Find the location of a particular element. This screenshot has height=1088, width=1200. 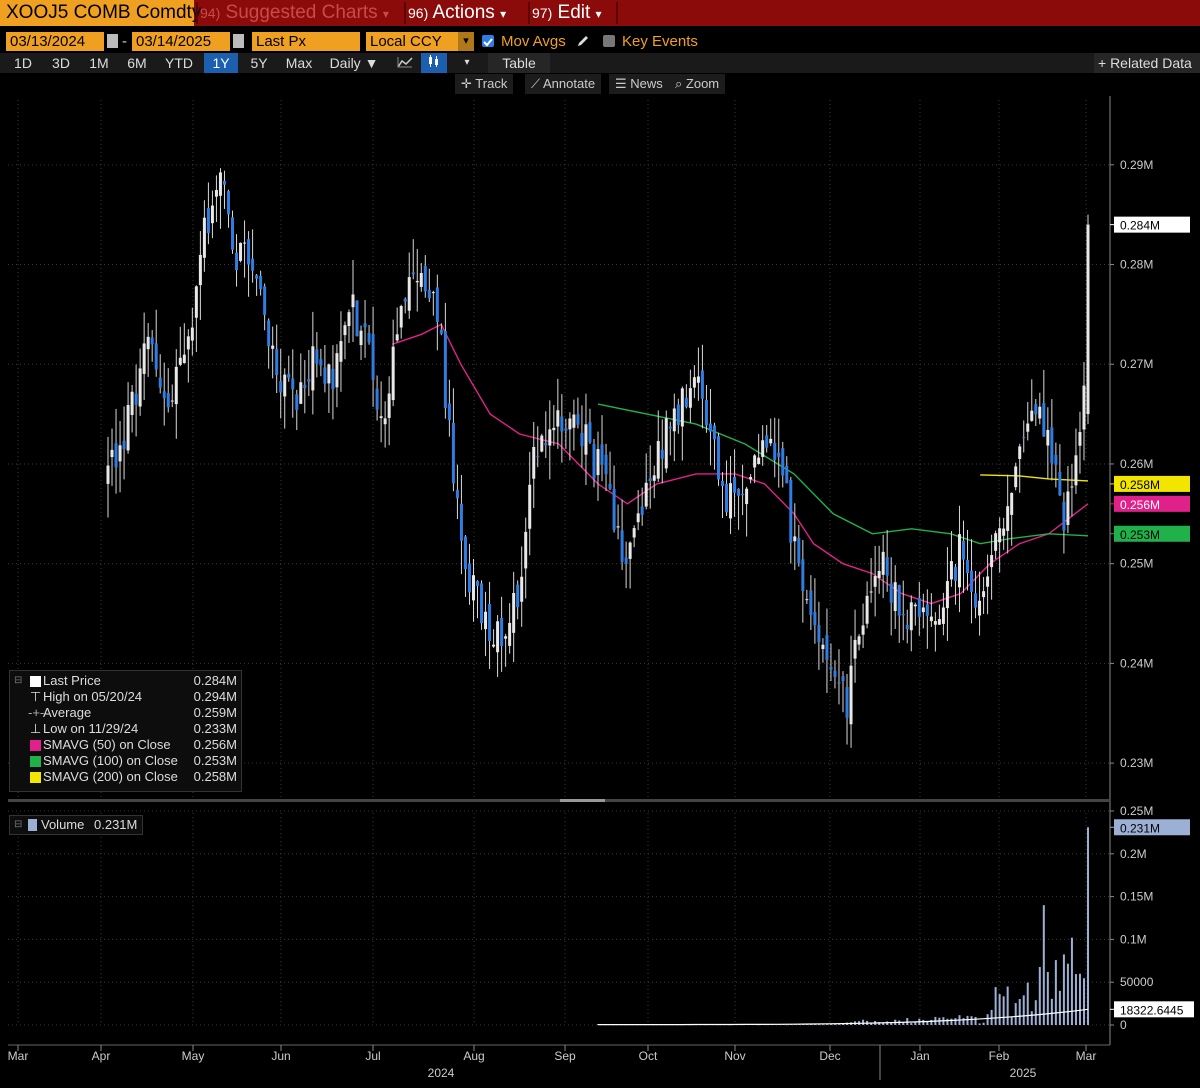

actions-num: 96) is located at coordinates (418, 13).